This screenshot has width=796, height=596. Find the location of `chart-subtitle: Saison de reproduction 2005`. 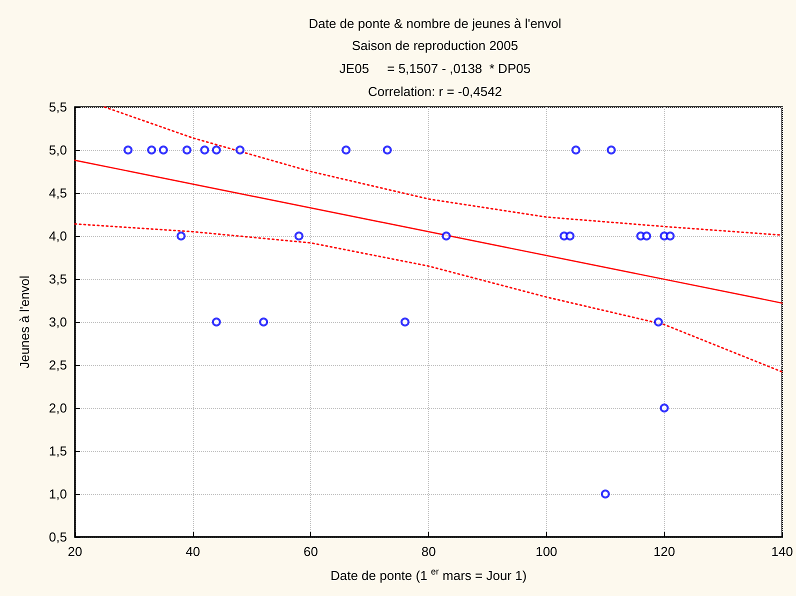

chart-subtitle: Saison de reproduction 2005 is located at coordinates (435, 45).